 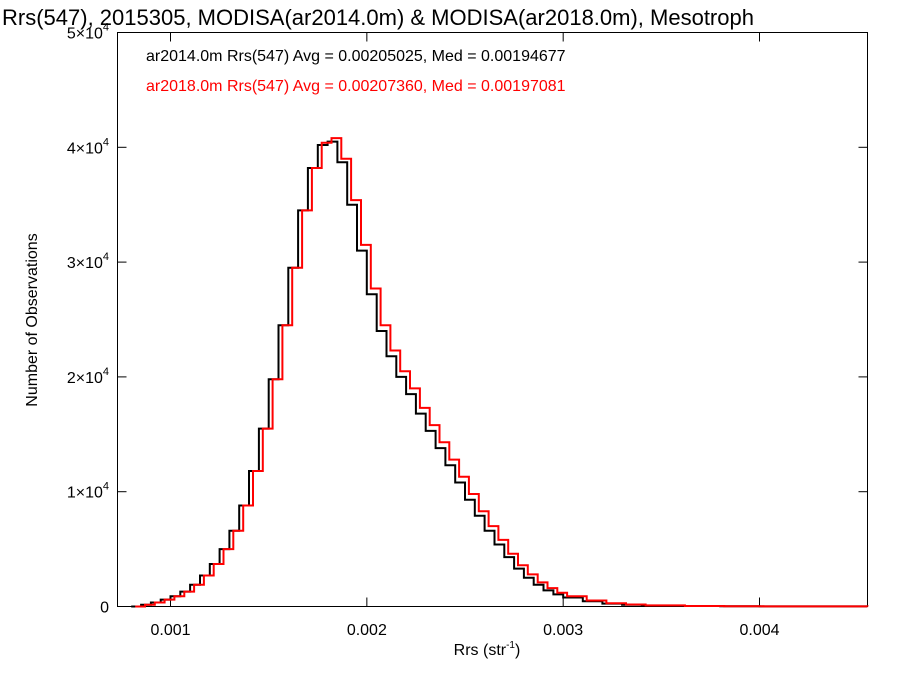 What do you see at coordinates (88, 261) in the screenshot?
I see `y-tick-label: 3×10⁴` at bounding box center [88, 261].